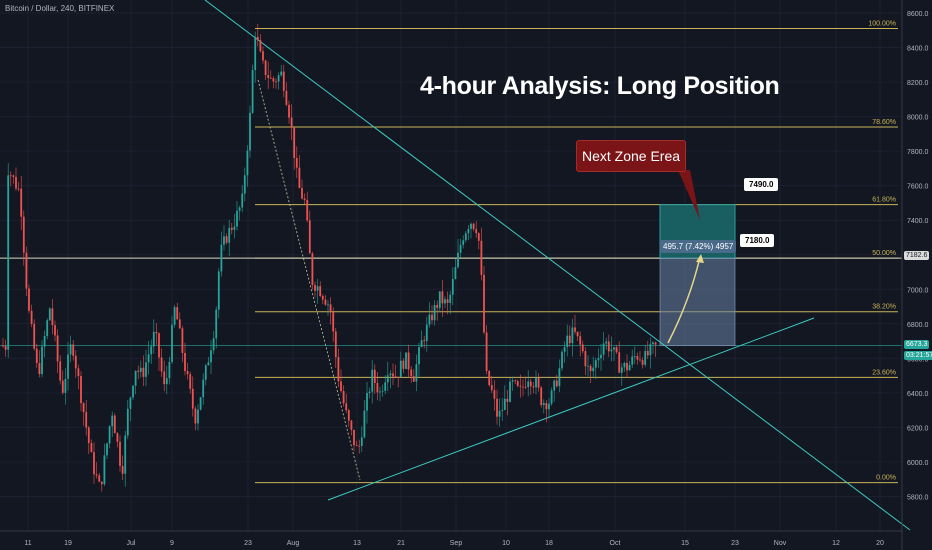 This screenshot has height=550, width=932. Describe the element at coordinates (761, 184) in the screenshot. I see `target-upper-tag: 7490.0` at that location.